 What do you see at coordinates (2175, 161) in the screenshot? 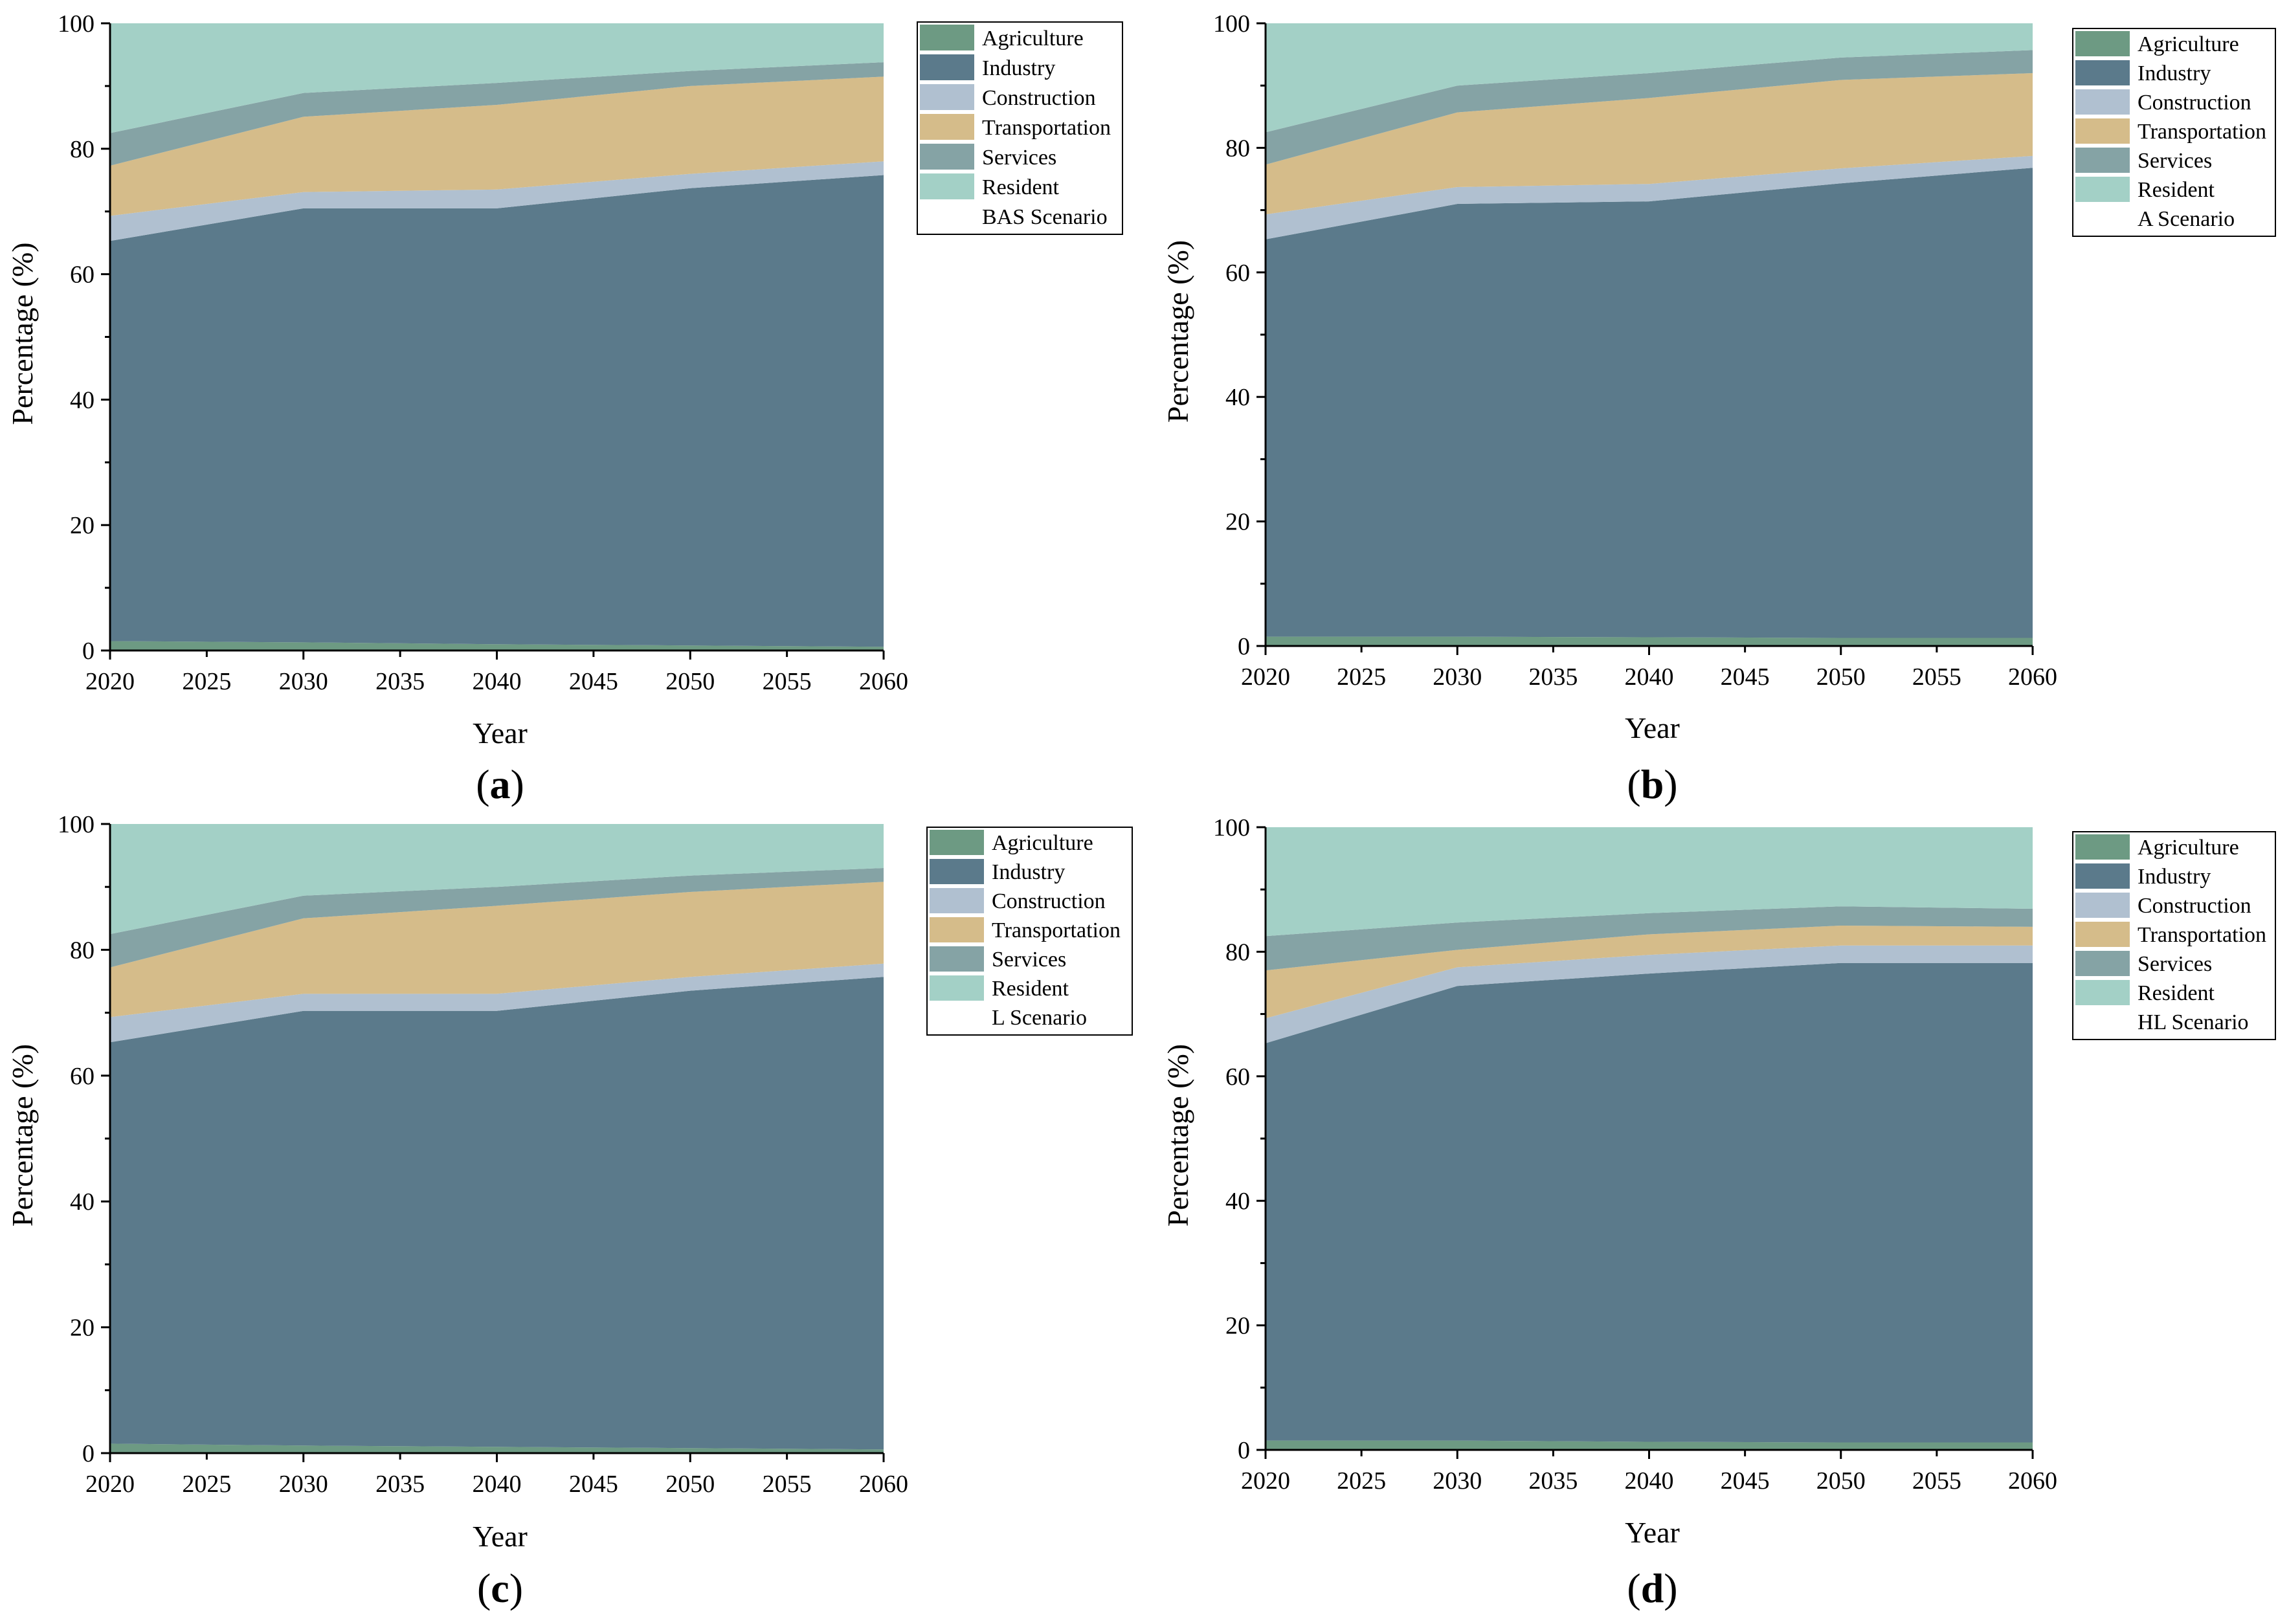
I see `legend-label-services-b: Services` at bounding box center [2175, 161].